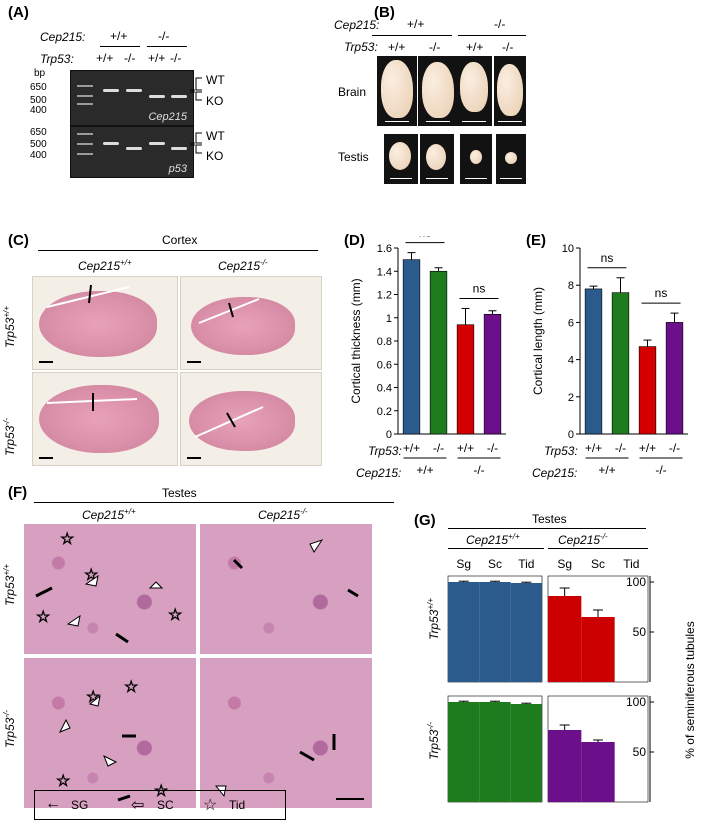  Describe the element at coordinates (167, 117) in the screenshot. I see `gel-name-cep215: Cep215` at that location.